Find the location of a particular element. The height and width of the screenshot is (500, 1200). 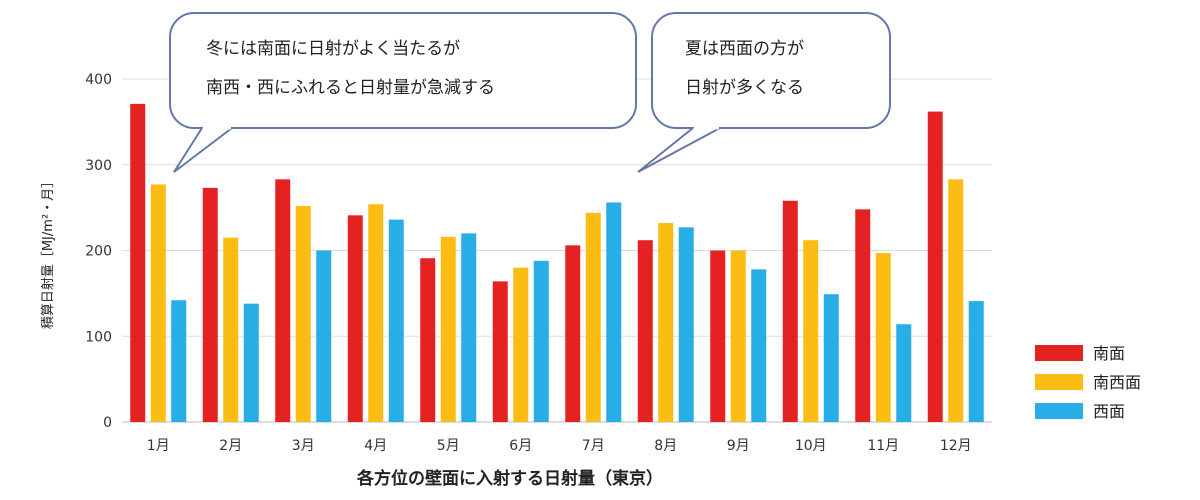

y-tick-label: 0 is located at coordinates (107, 423).